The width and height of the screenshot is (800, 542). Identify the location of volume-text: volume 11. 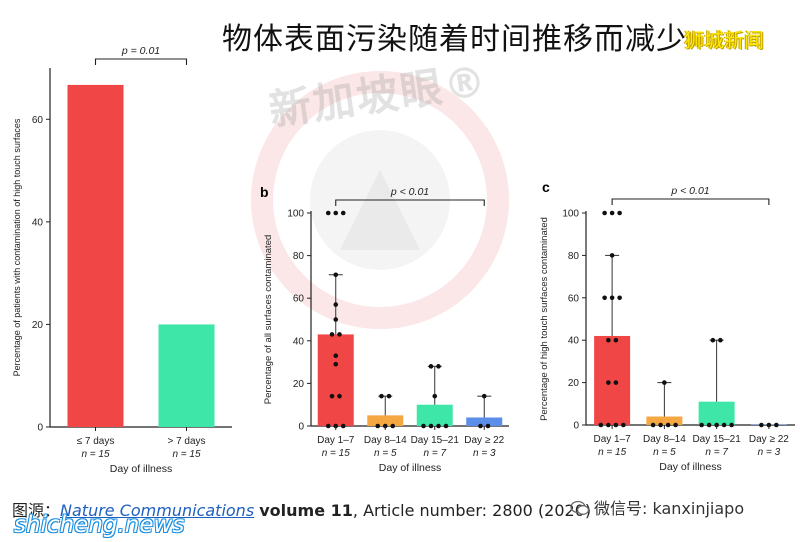
(306, 510).